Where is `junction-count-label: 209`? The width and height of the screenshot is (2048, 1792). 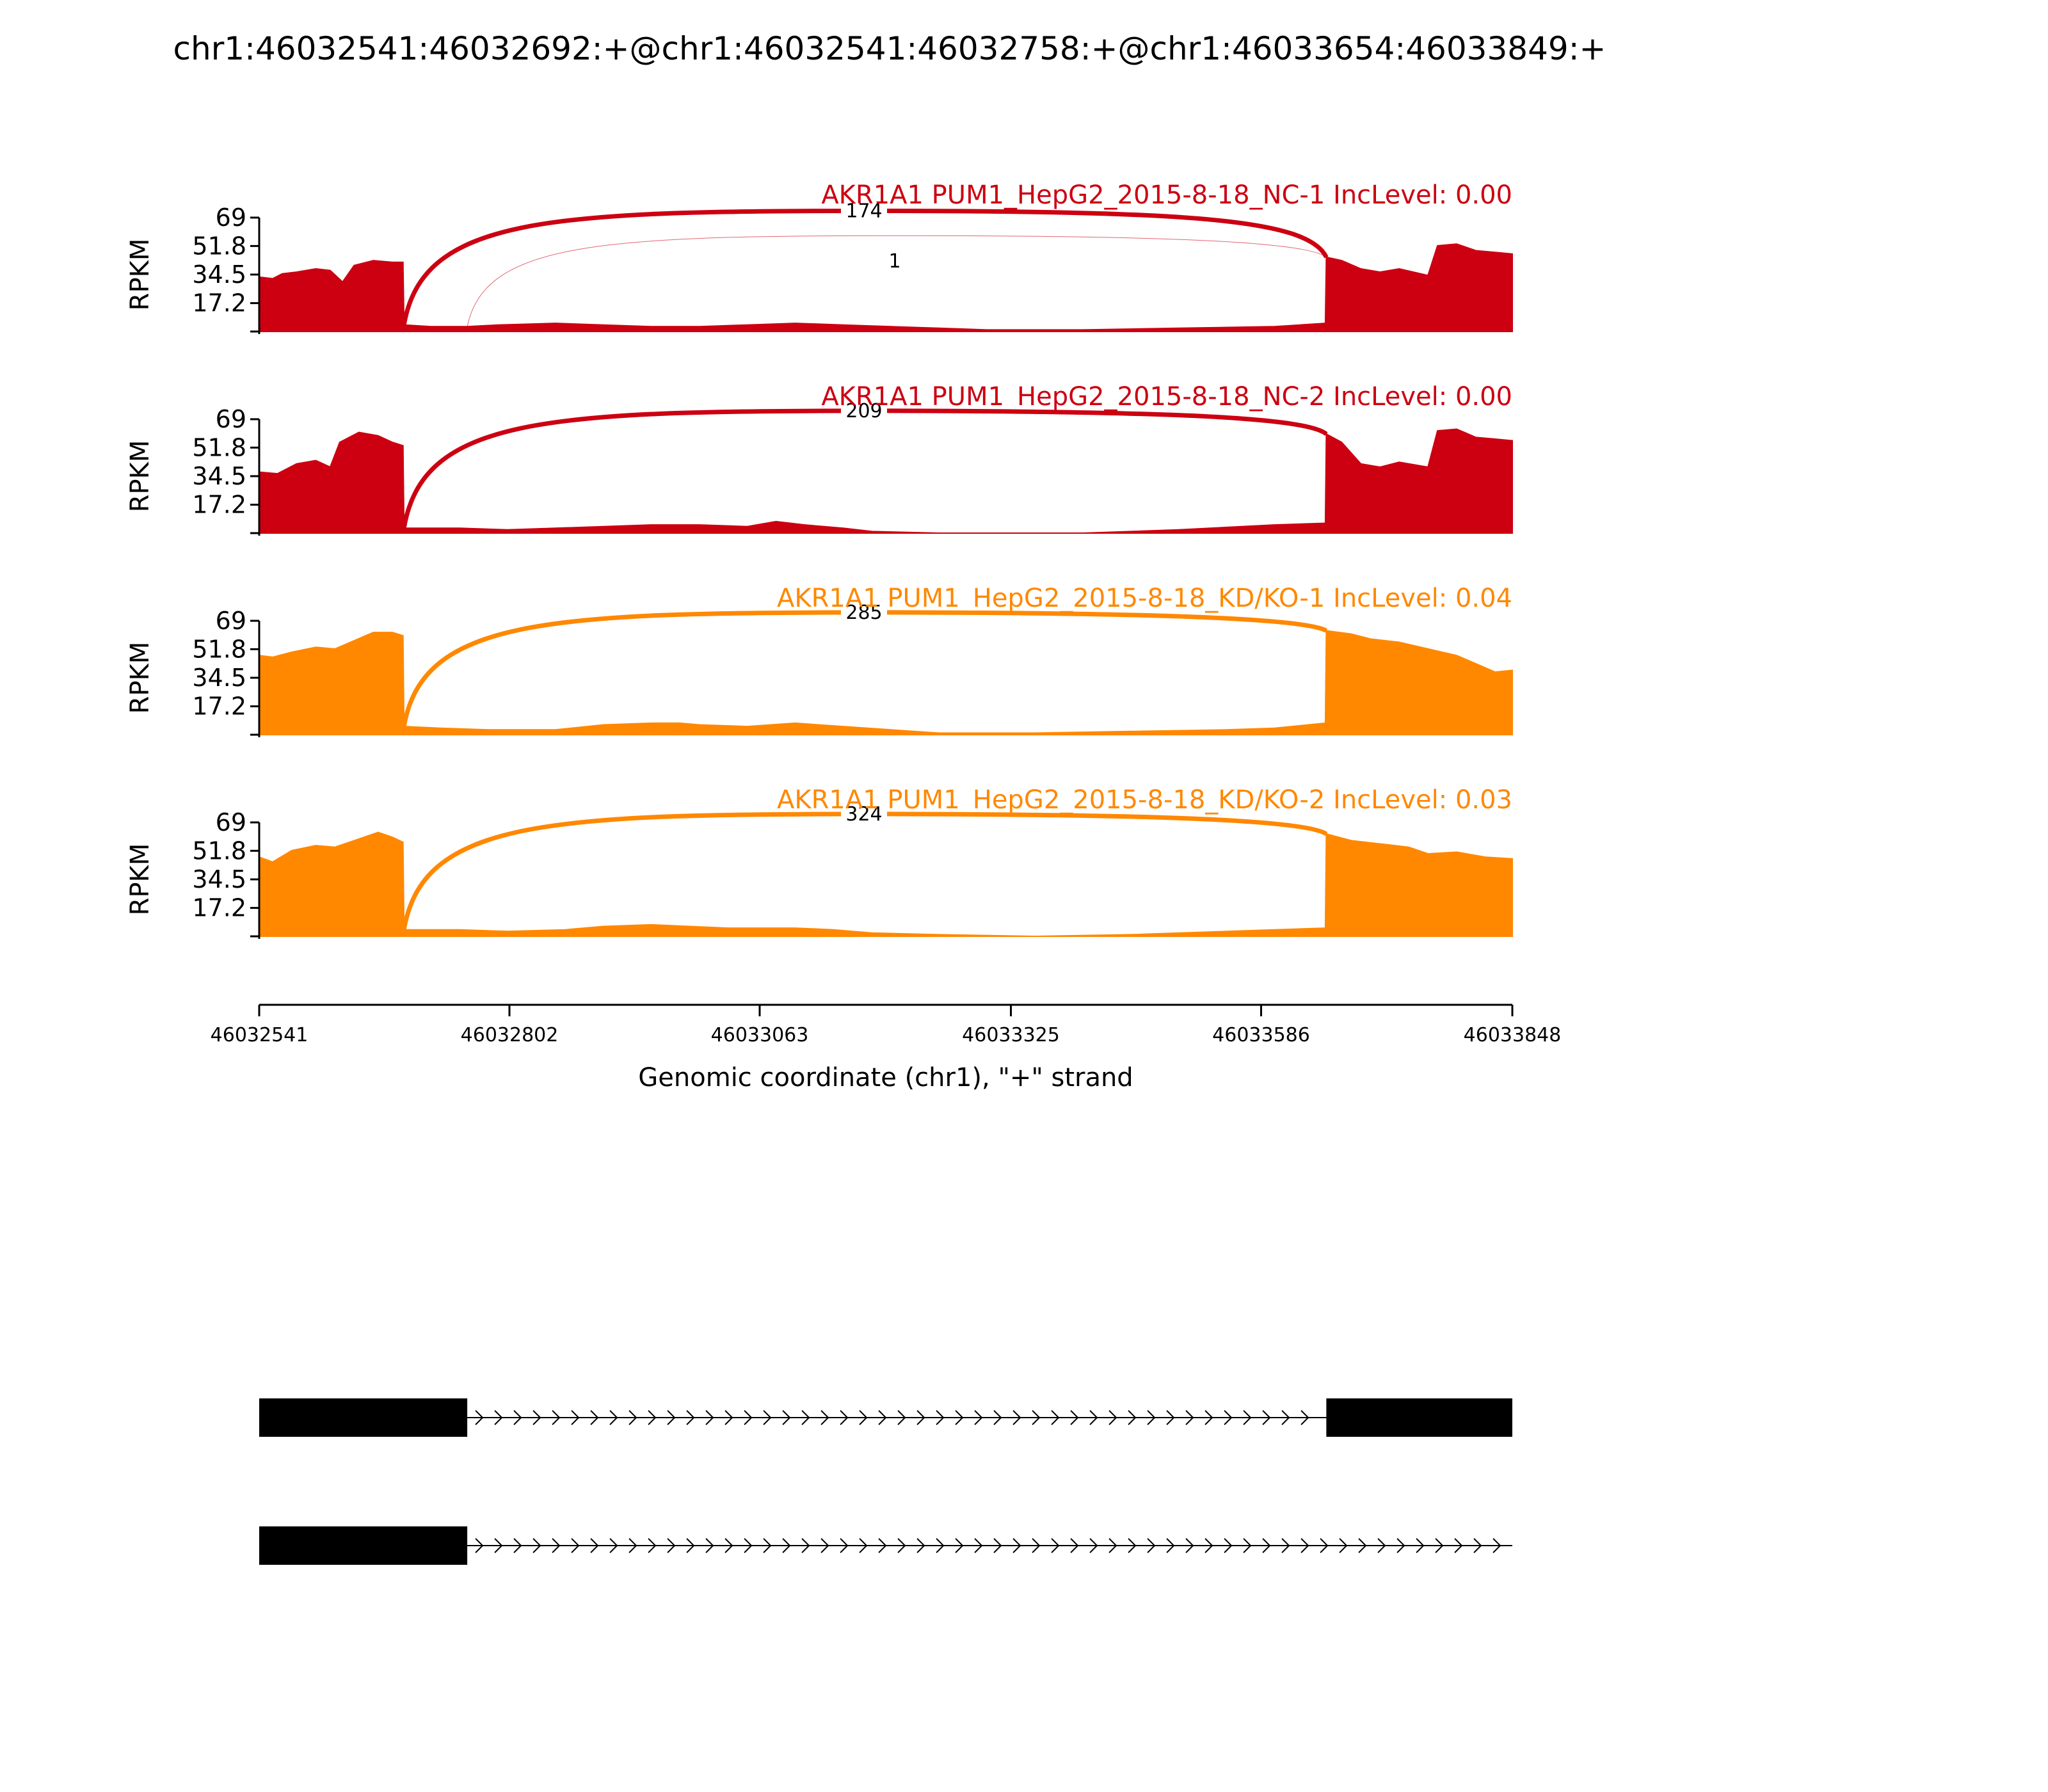 junction-count-label: 209 is located at coordinates (863, 411).